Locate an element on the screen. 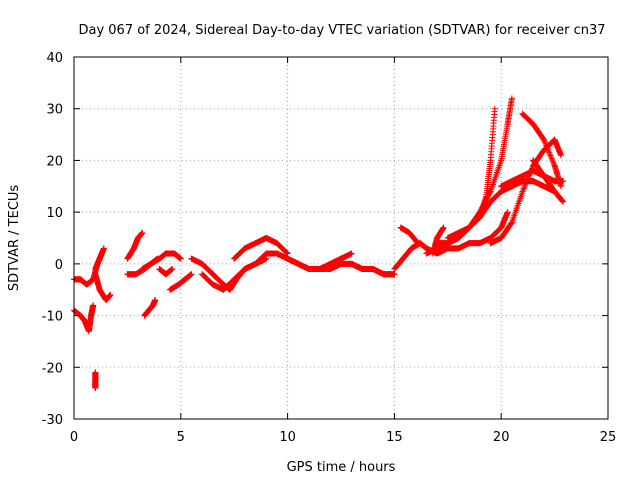 This screenshot has width=640, height=480. y-tick-label: -30 is located at coordinates (52, 420).